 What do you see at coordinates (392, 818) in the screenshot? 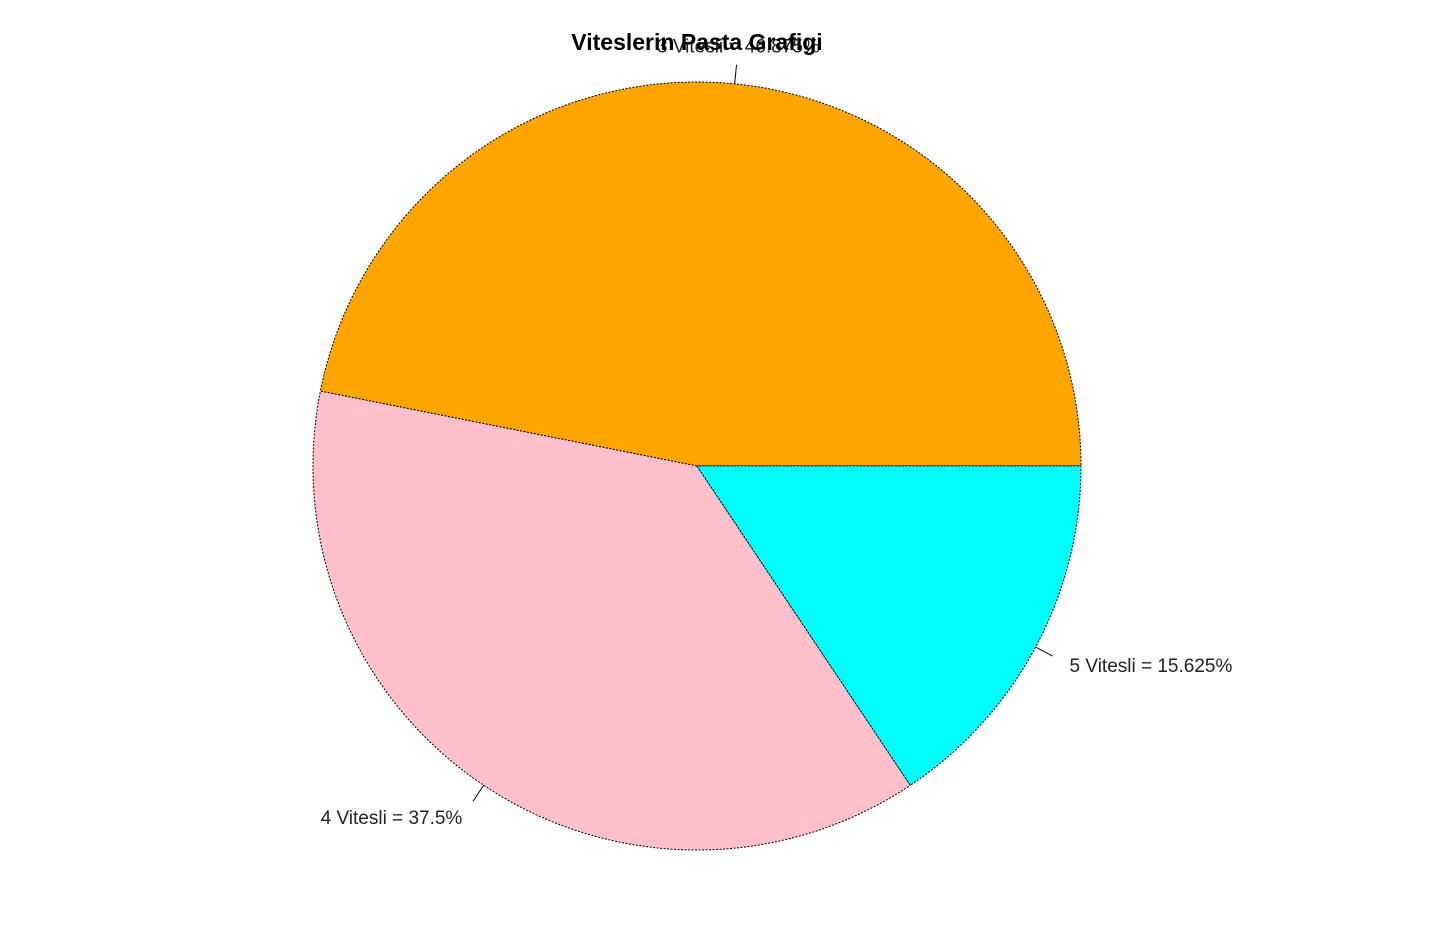
I see `slice-label-2: 4 Vitesli = 37.5%` at bounding box center [392, 818].